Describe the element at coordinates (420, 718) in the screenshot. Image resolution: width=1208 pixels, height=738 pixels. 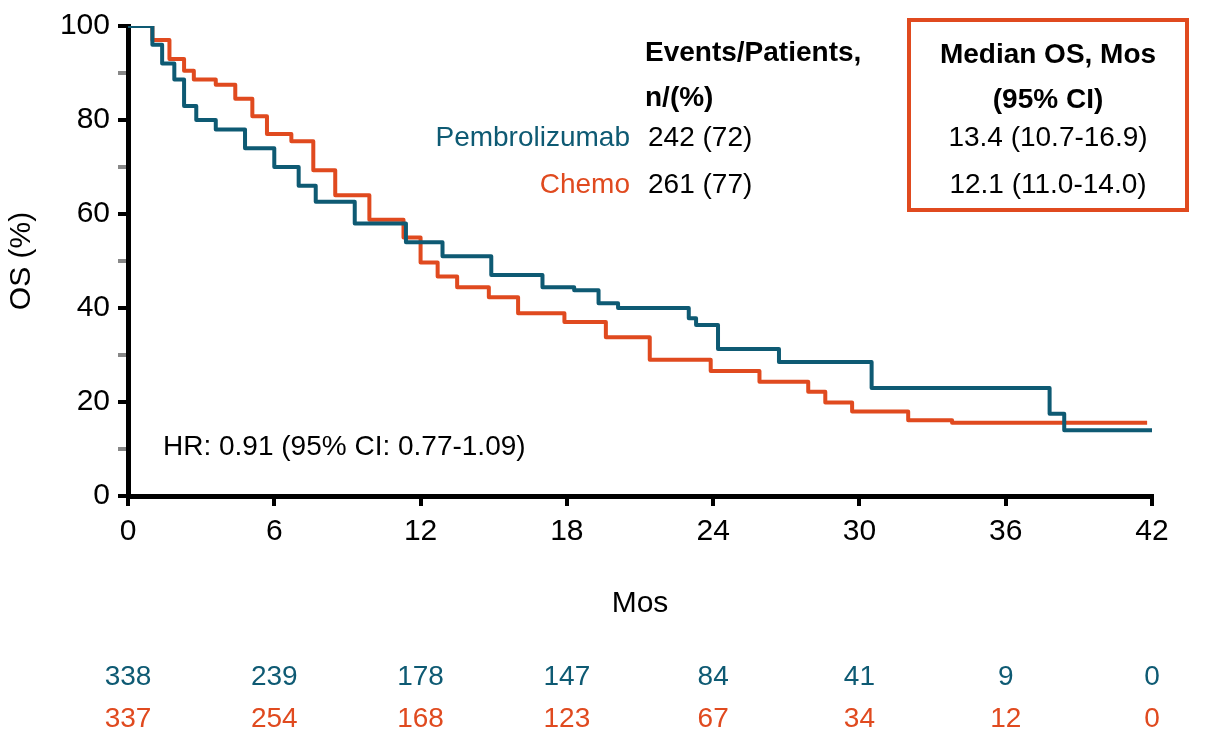
I see `text: 168` at that location.